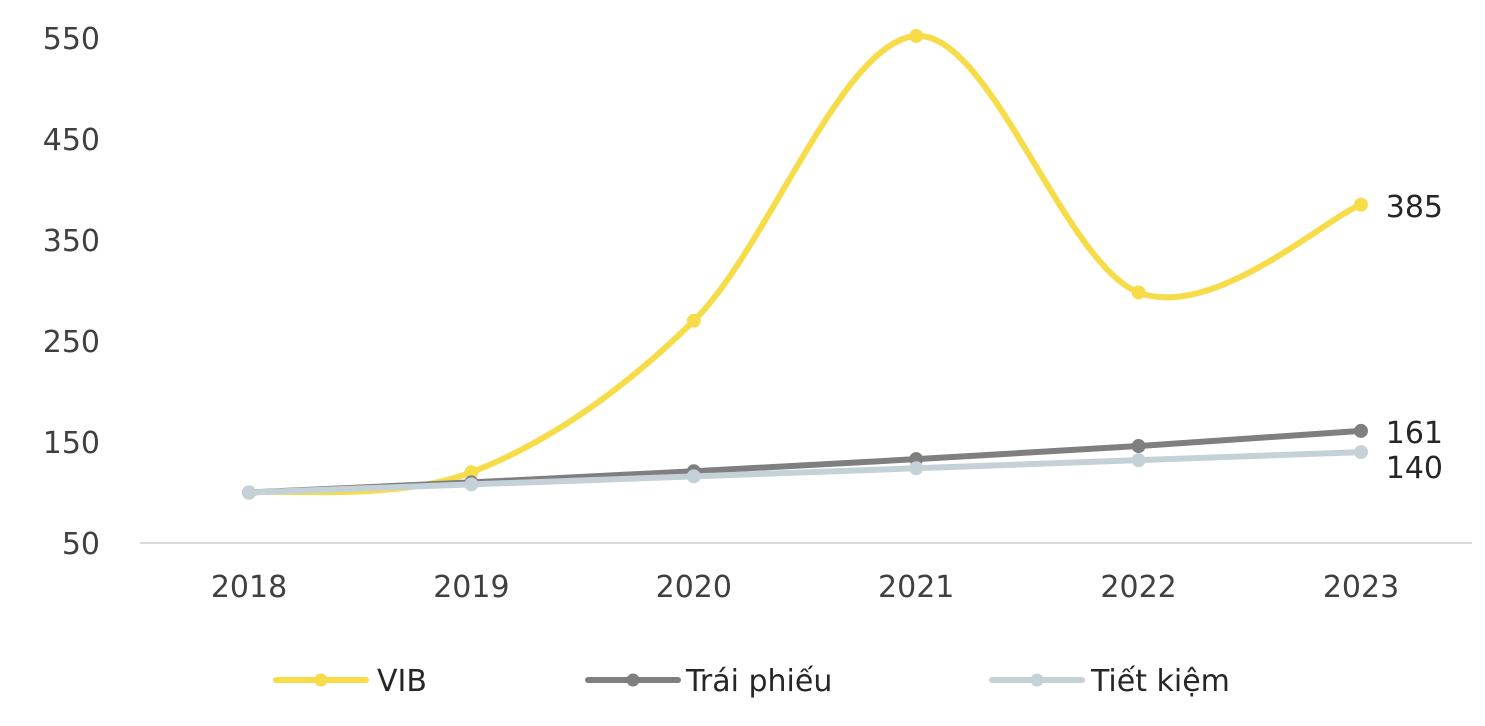  I want to click on y-axis-ticks: 50 150 250 350 450 550, so click(71, 292).